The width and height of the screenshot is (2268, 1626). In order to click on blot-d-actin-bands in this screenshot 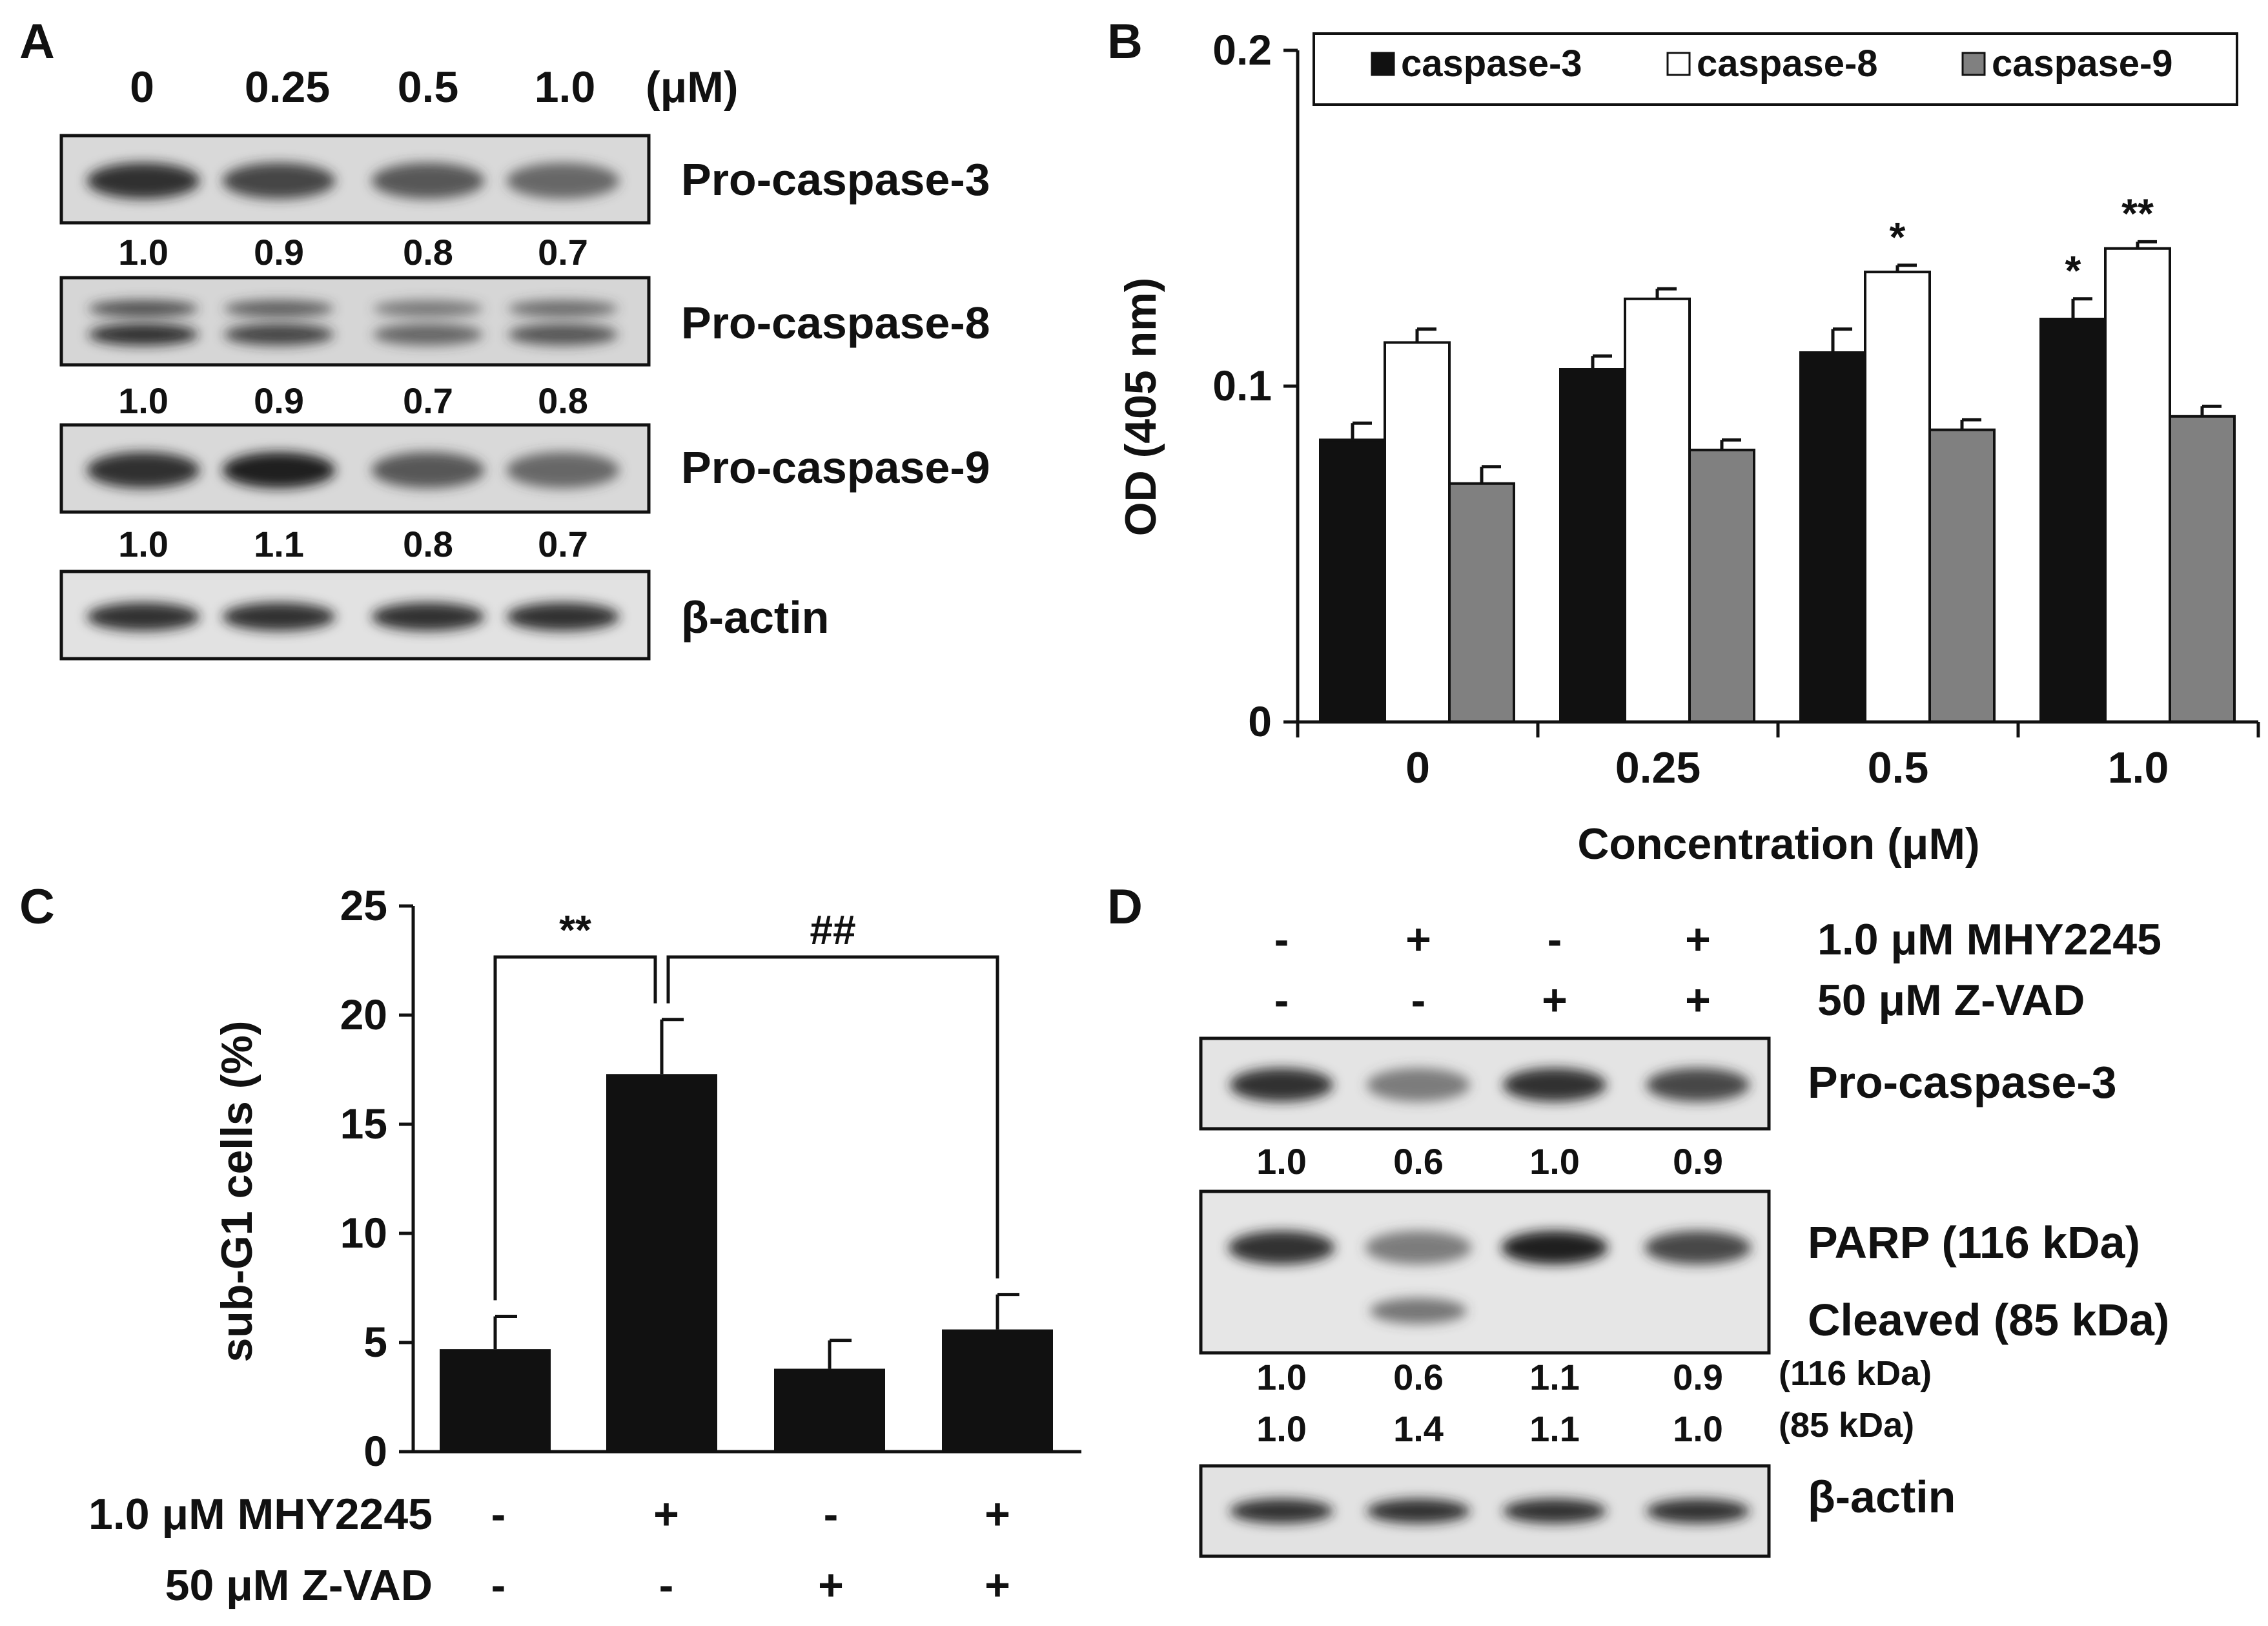, I will do `click(1490, 1511)`.